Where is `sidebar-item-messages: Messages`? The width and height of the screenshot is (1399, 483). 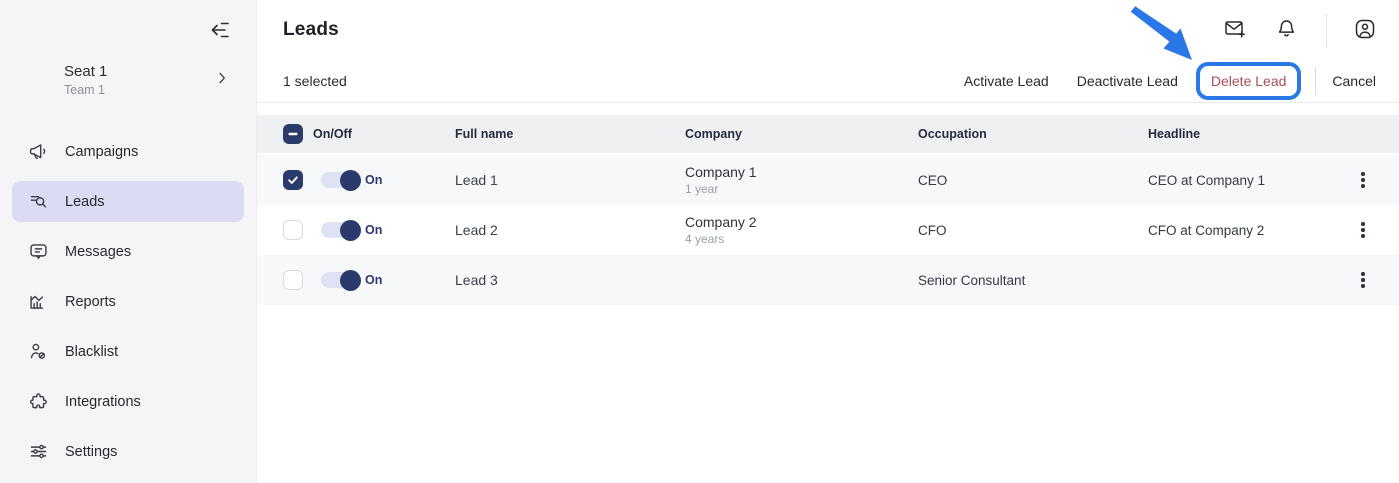 sidebar-item-messages: Messages is located at coordinates (128, 251).